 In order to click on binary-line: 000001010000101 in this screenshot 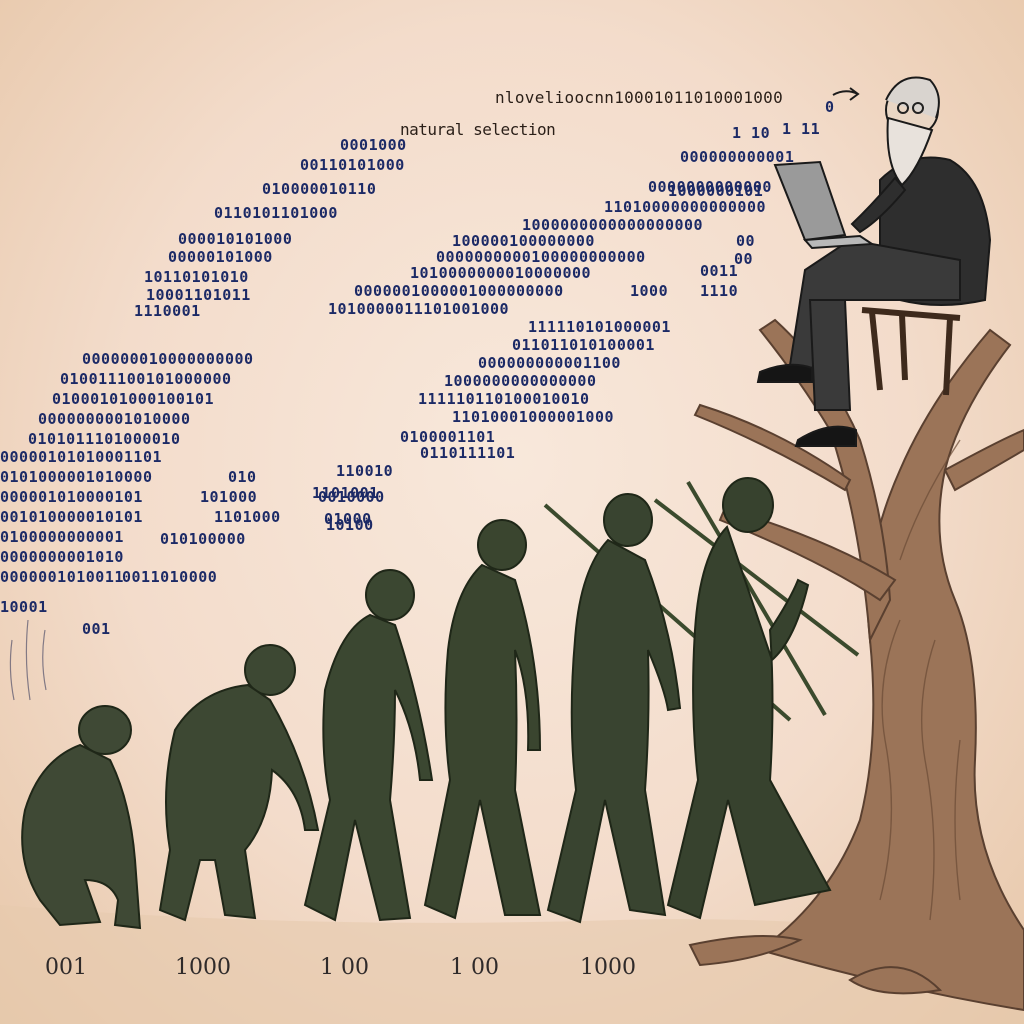, I will do `click(71, 497)`.